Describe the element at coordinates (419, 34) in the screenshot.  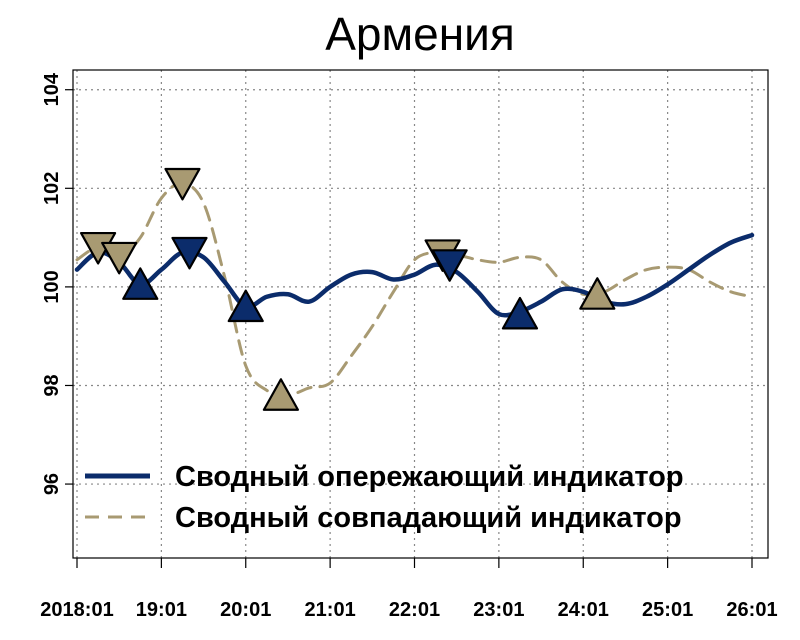
I see `chart-title: Армения` at that location.